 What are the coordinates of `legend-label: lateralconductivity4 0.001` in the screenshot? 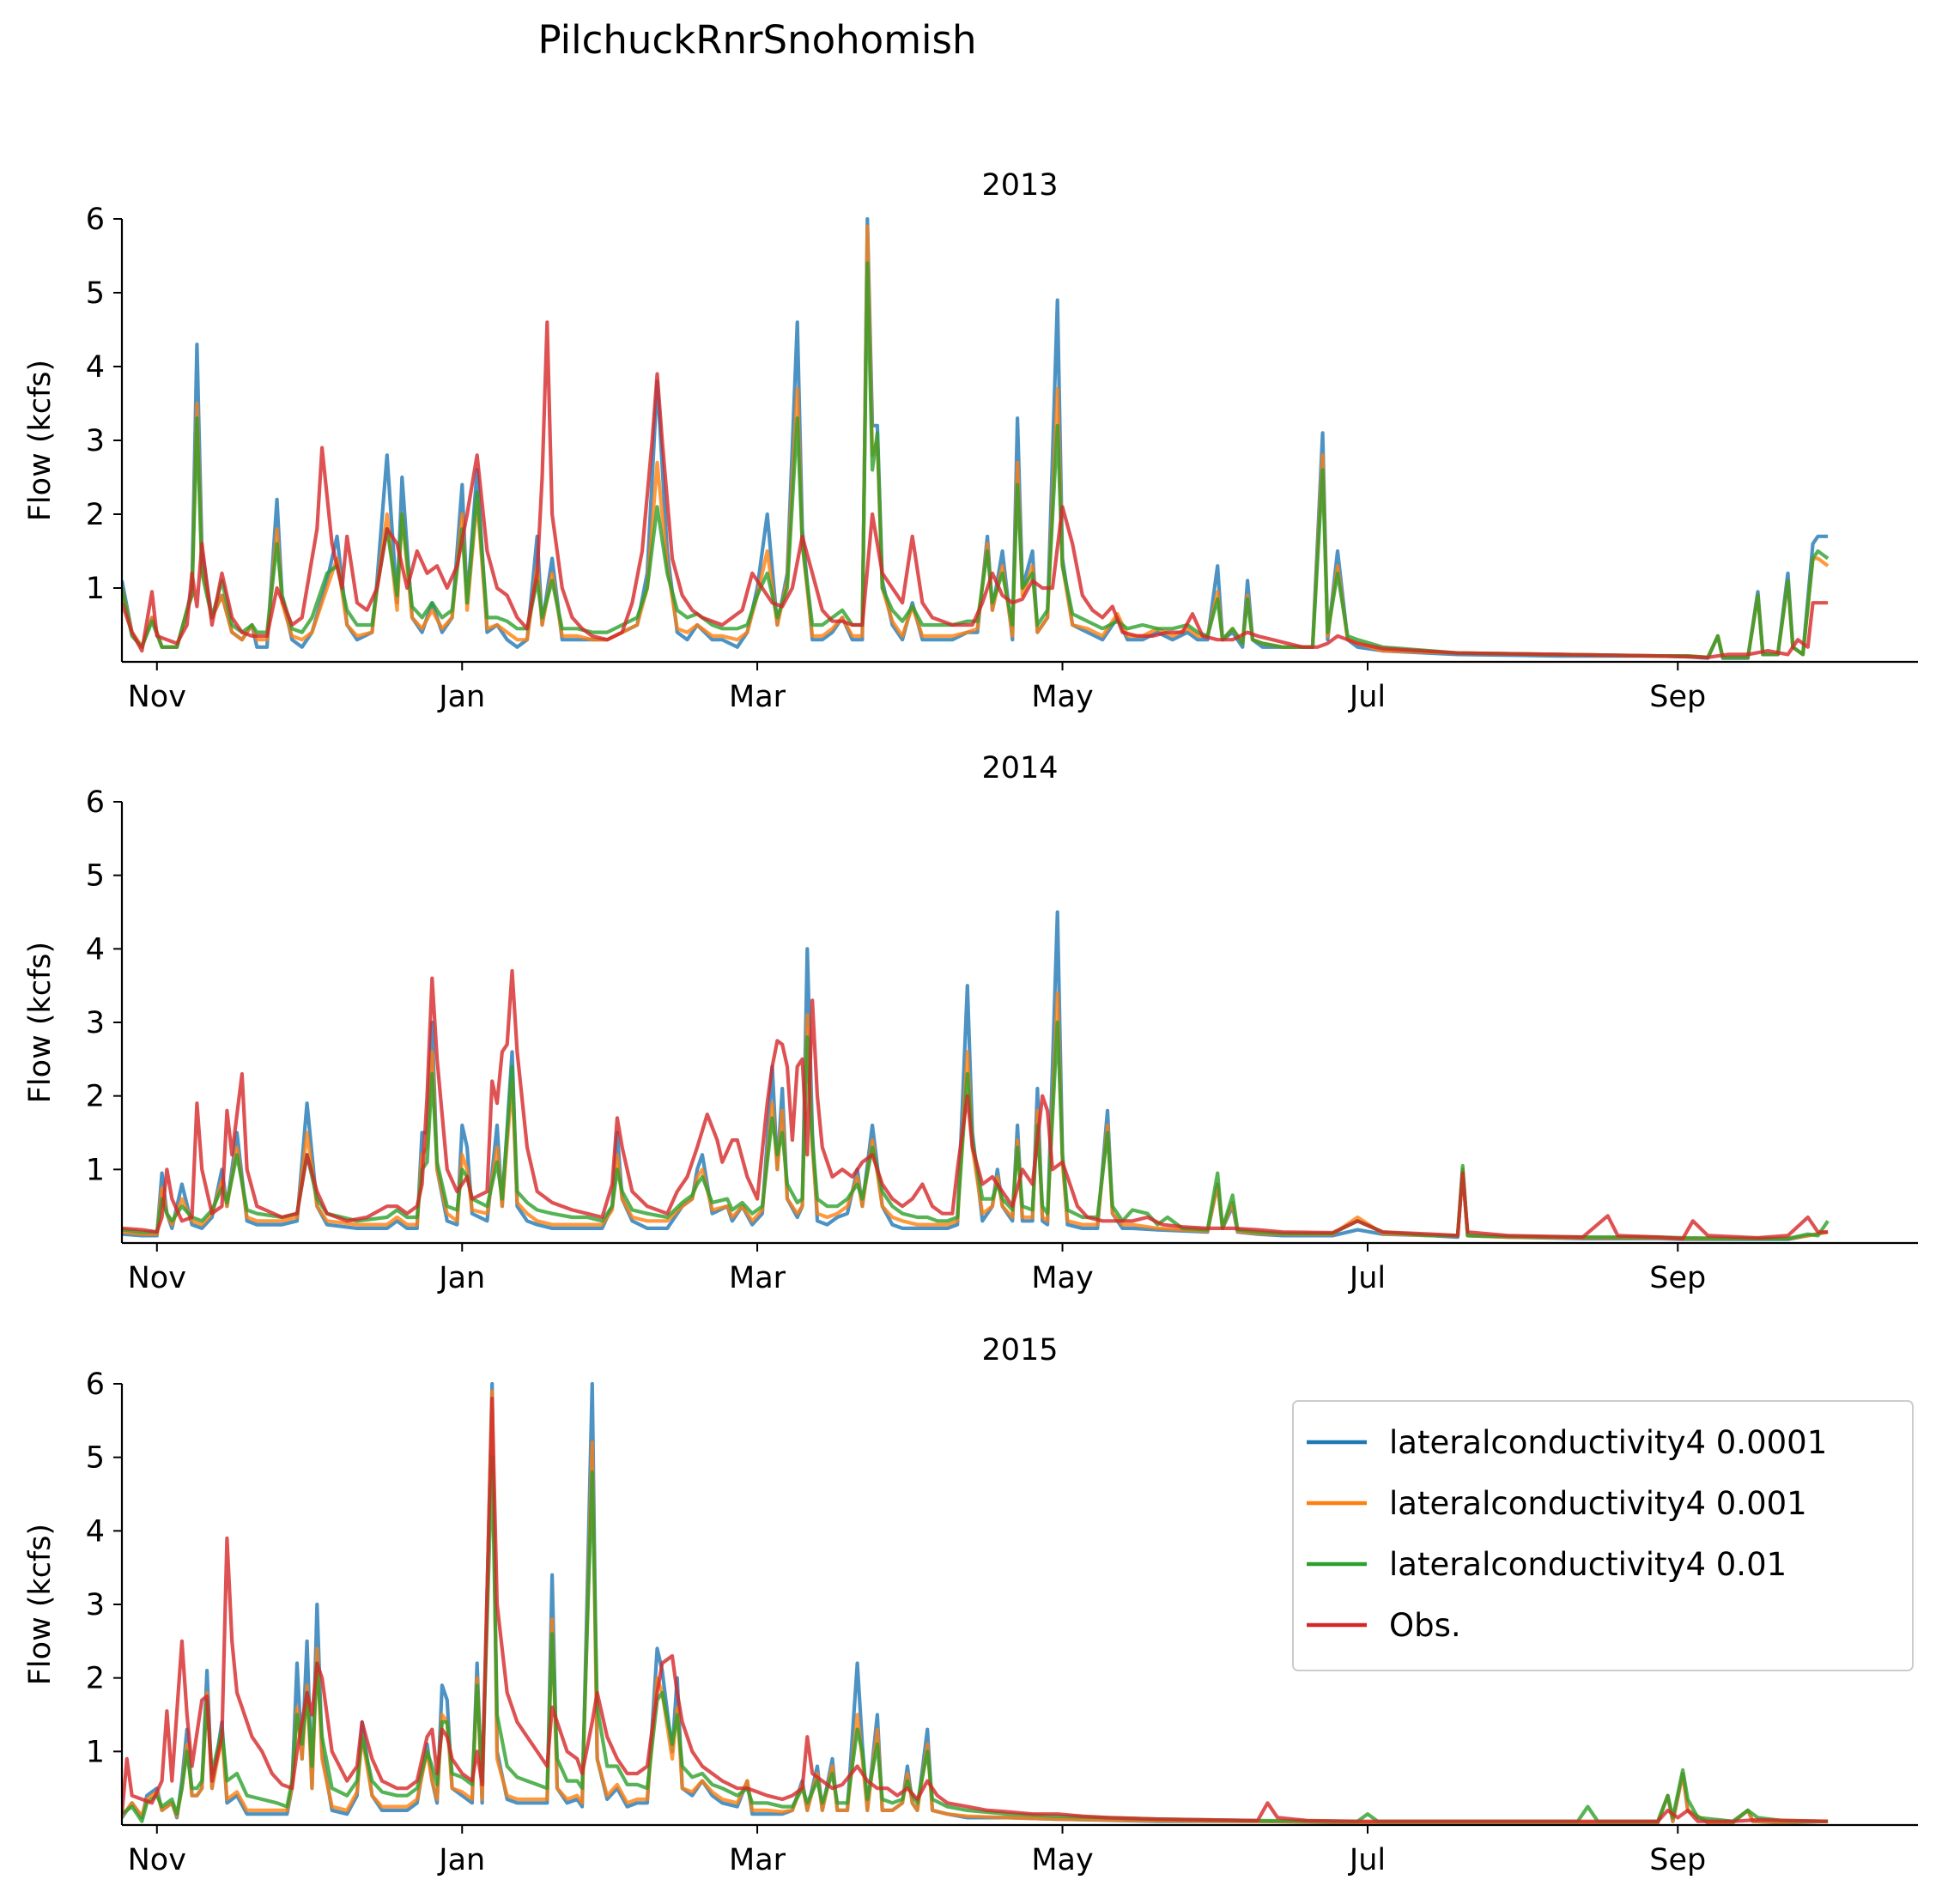 It's located at (1598, 1504).